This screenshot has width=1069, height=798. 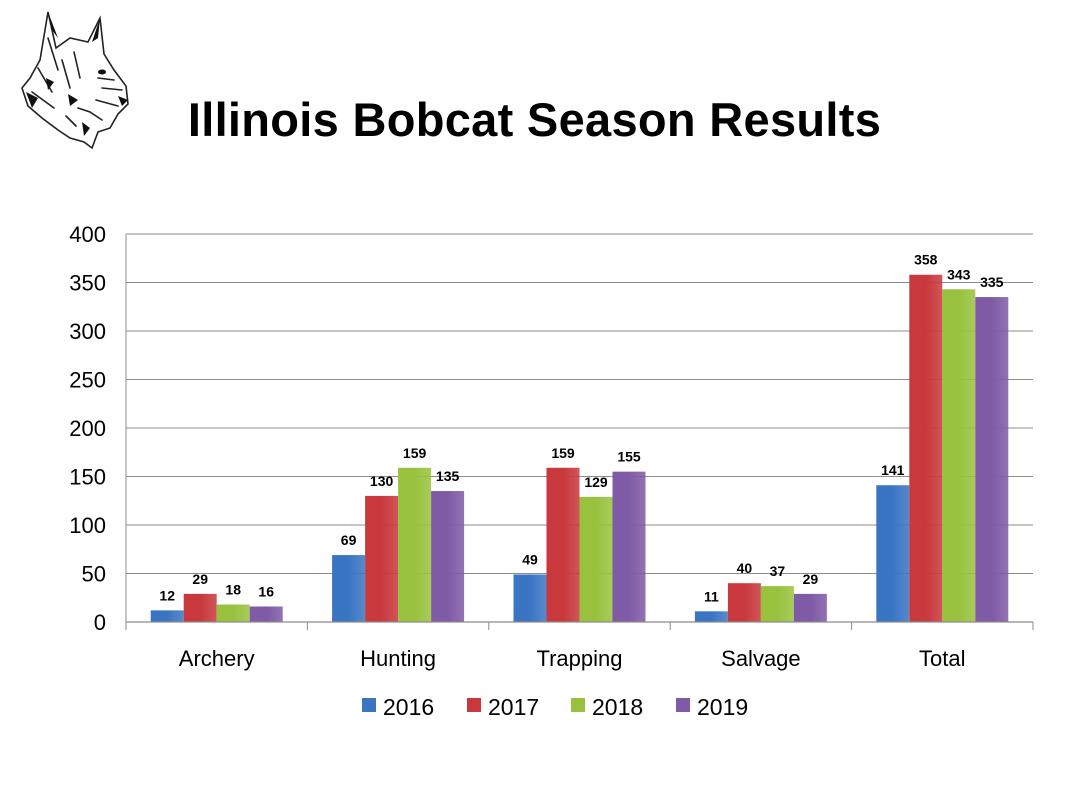 What do you see at coordinates (711, 596) in the screenshot?
I see `data-label: 11` at bounding box center [711, 596].